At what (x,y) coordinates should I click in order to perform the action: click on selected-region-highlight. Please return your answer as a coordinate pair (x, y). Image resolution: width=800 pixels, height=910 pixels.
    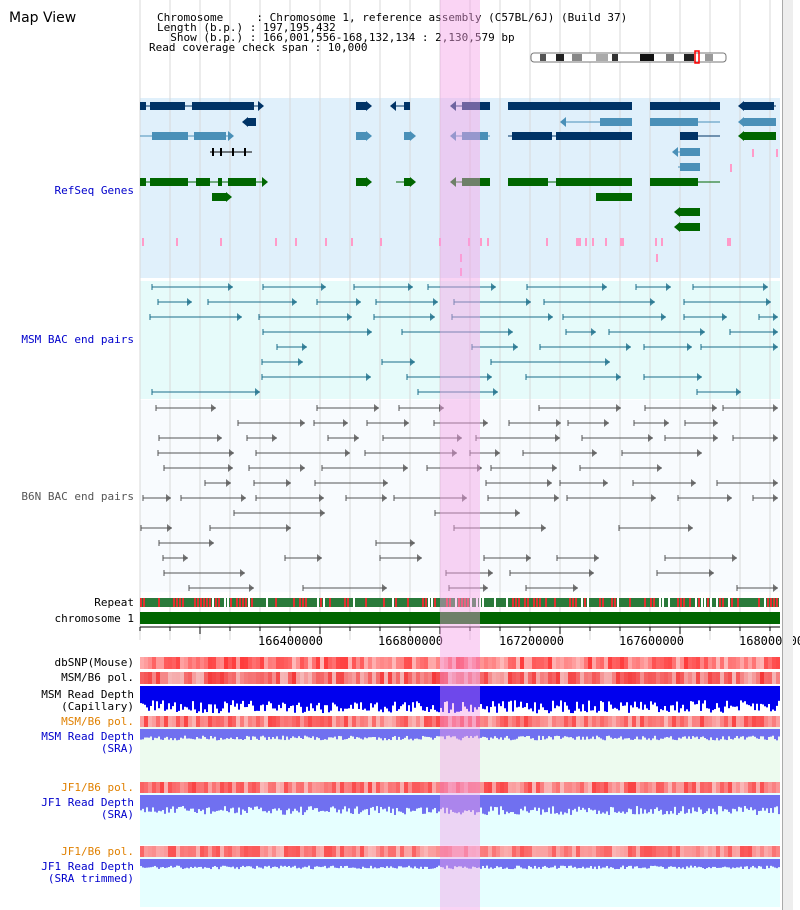
    Looking at the image, I should click on (460, 455).